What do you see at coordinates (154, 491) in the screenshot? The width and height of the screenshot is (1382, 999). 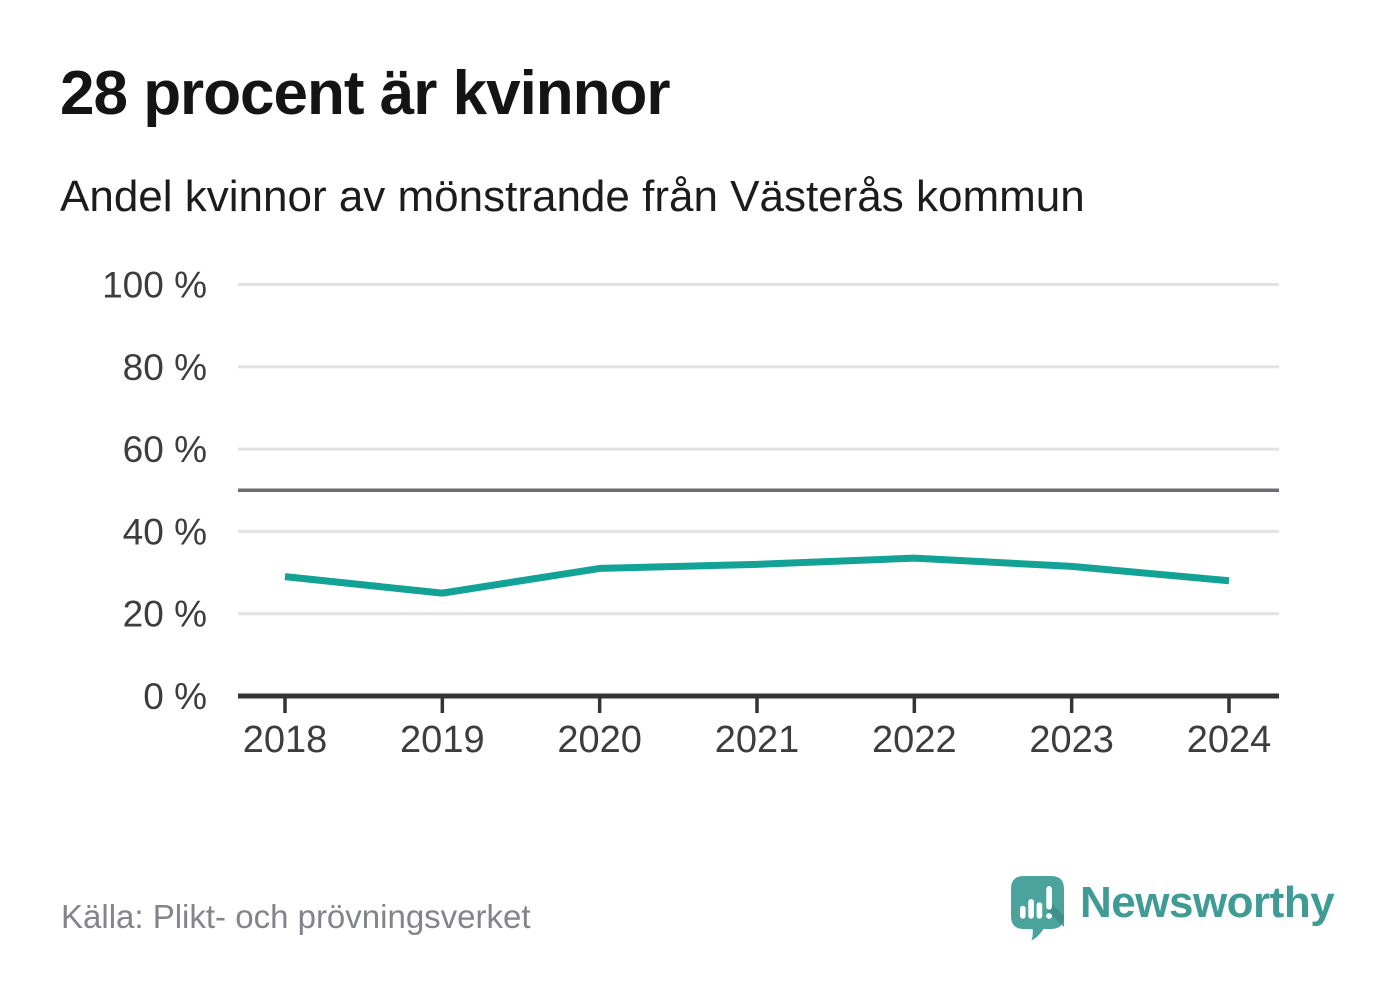 I see `y-axis-labels: 0 % 20 % 40 % 60 % 80 % 100 %` at bounding box center [154, 491].